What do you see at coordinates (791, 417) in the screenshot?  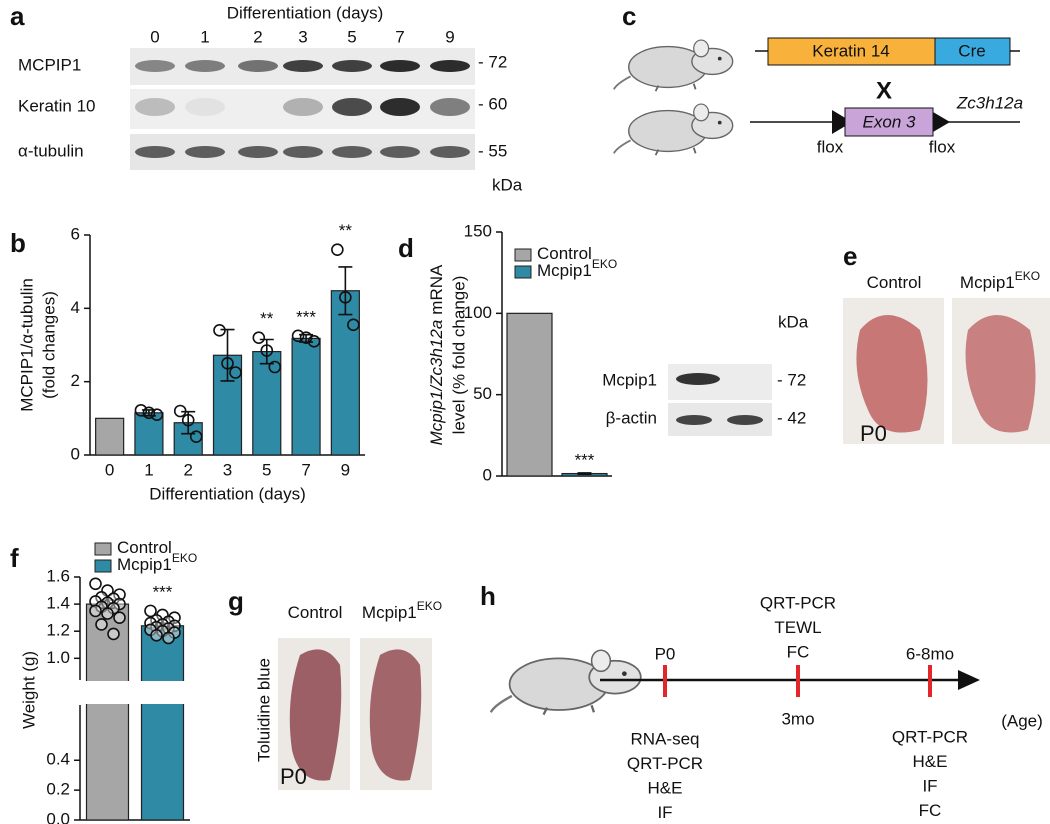 I see `size-marker: - 42` at bounding box center [791, 417].